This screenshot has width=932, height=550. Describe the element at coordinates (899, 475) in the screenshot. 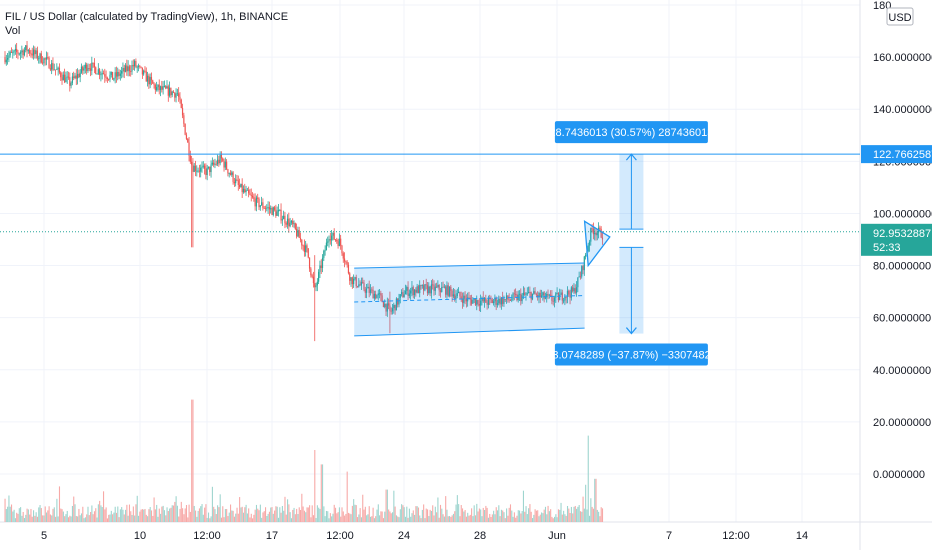

I see `price-tick-label: 0.0000000` at that location.